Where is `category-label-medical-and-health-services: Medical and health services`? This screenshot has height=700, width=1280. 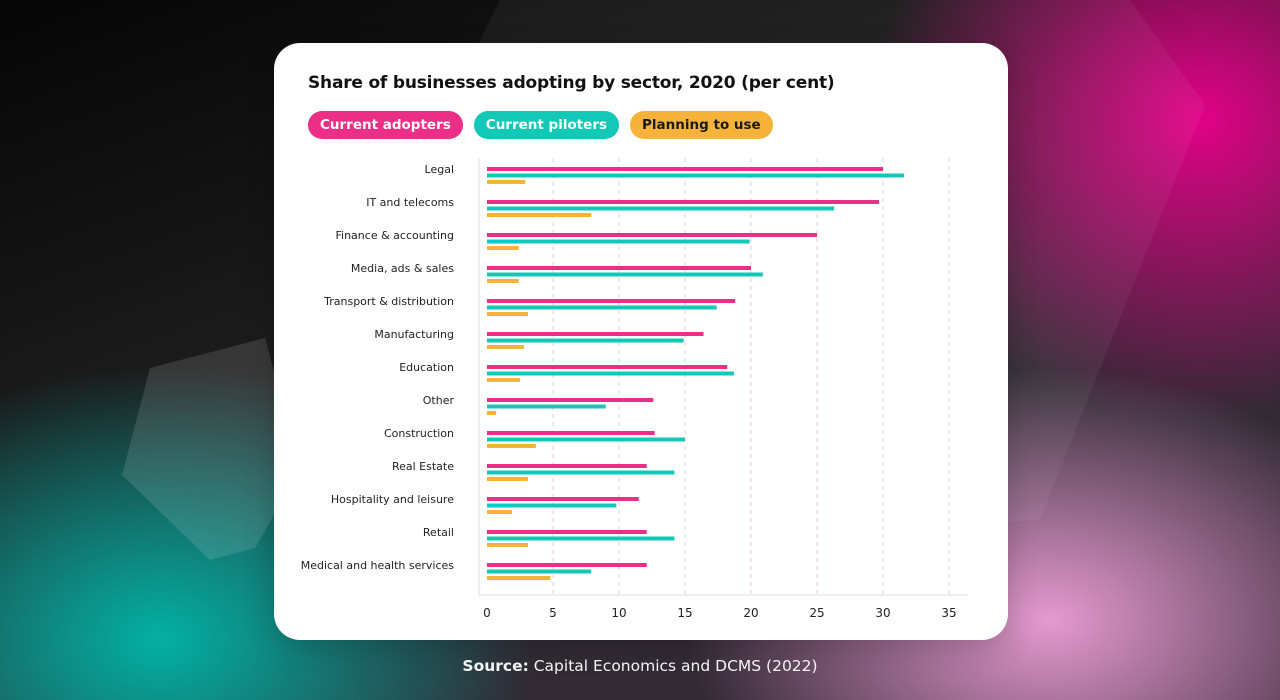
category-label-medical-and-health-services: Medical and health services is located at coordinates (378, 565).